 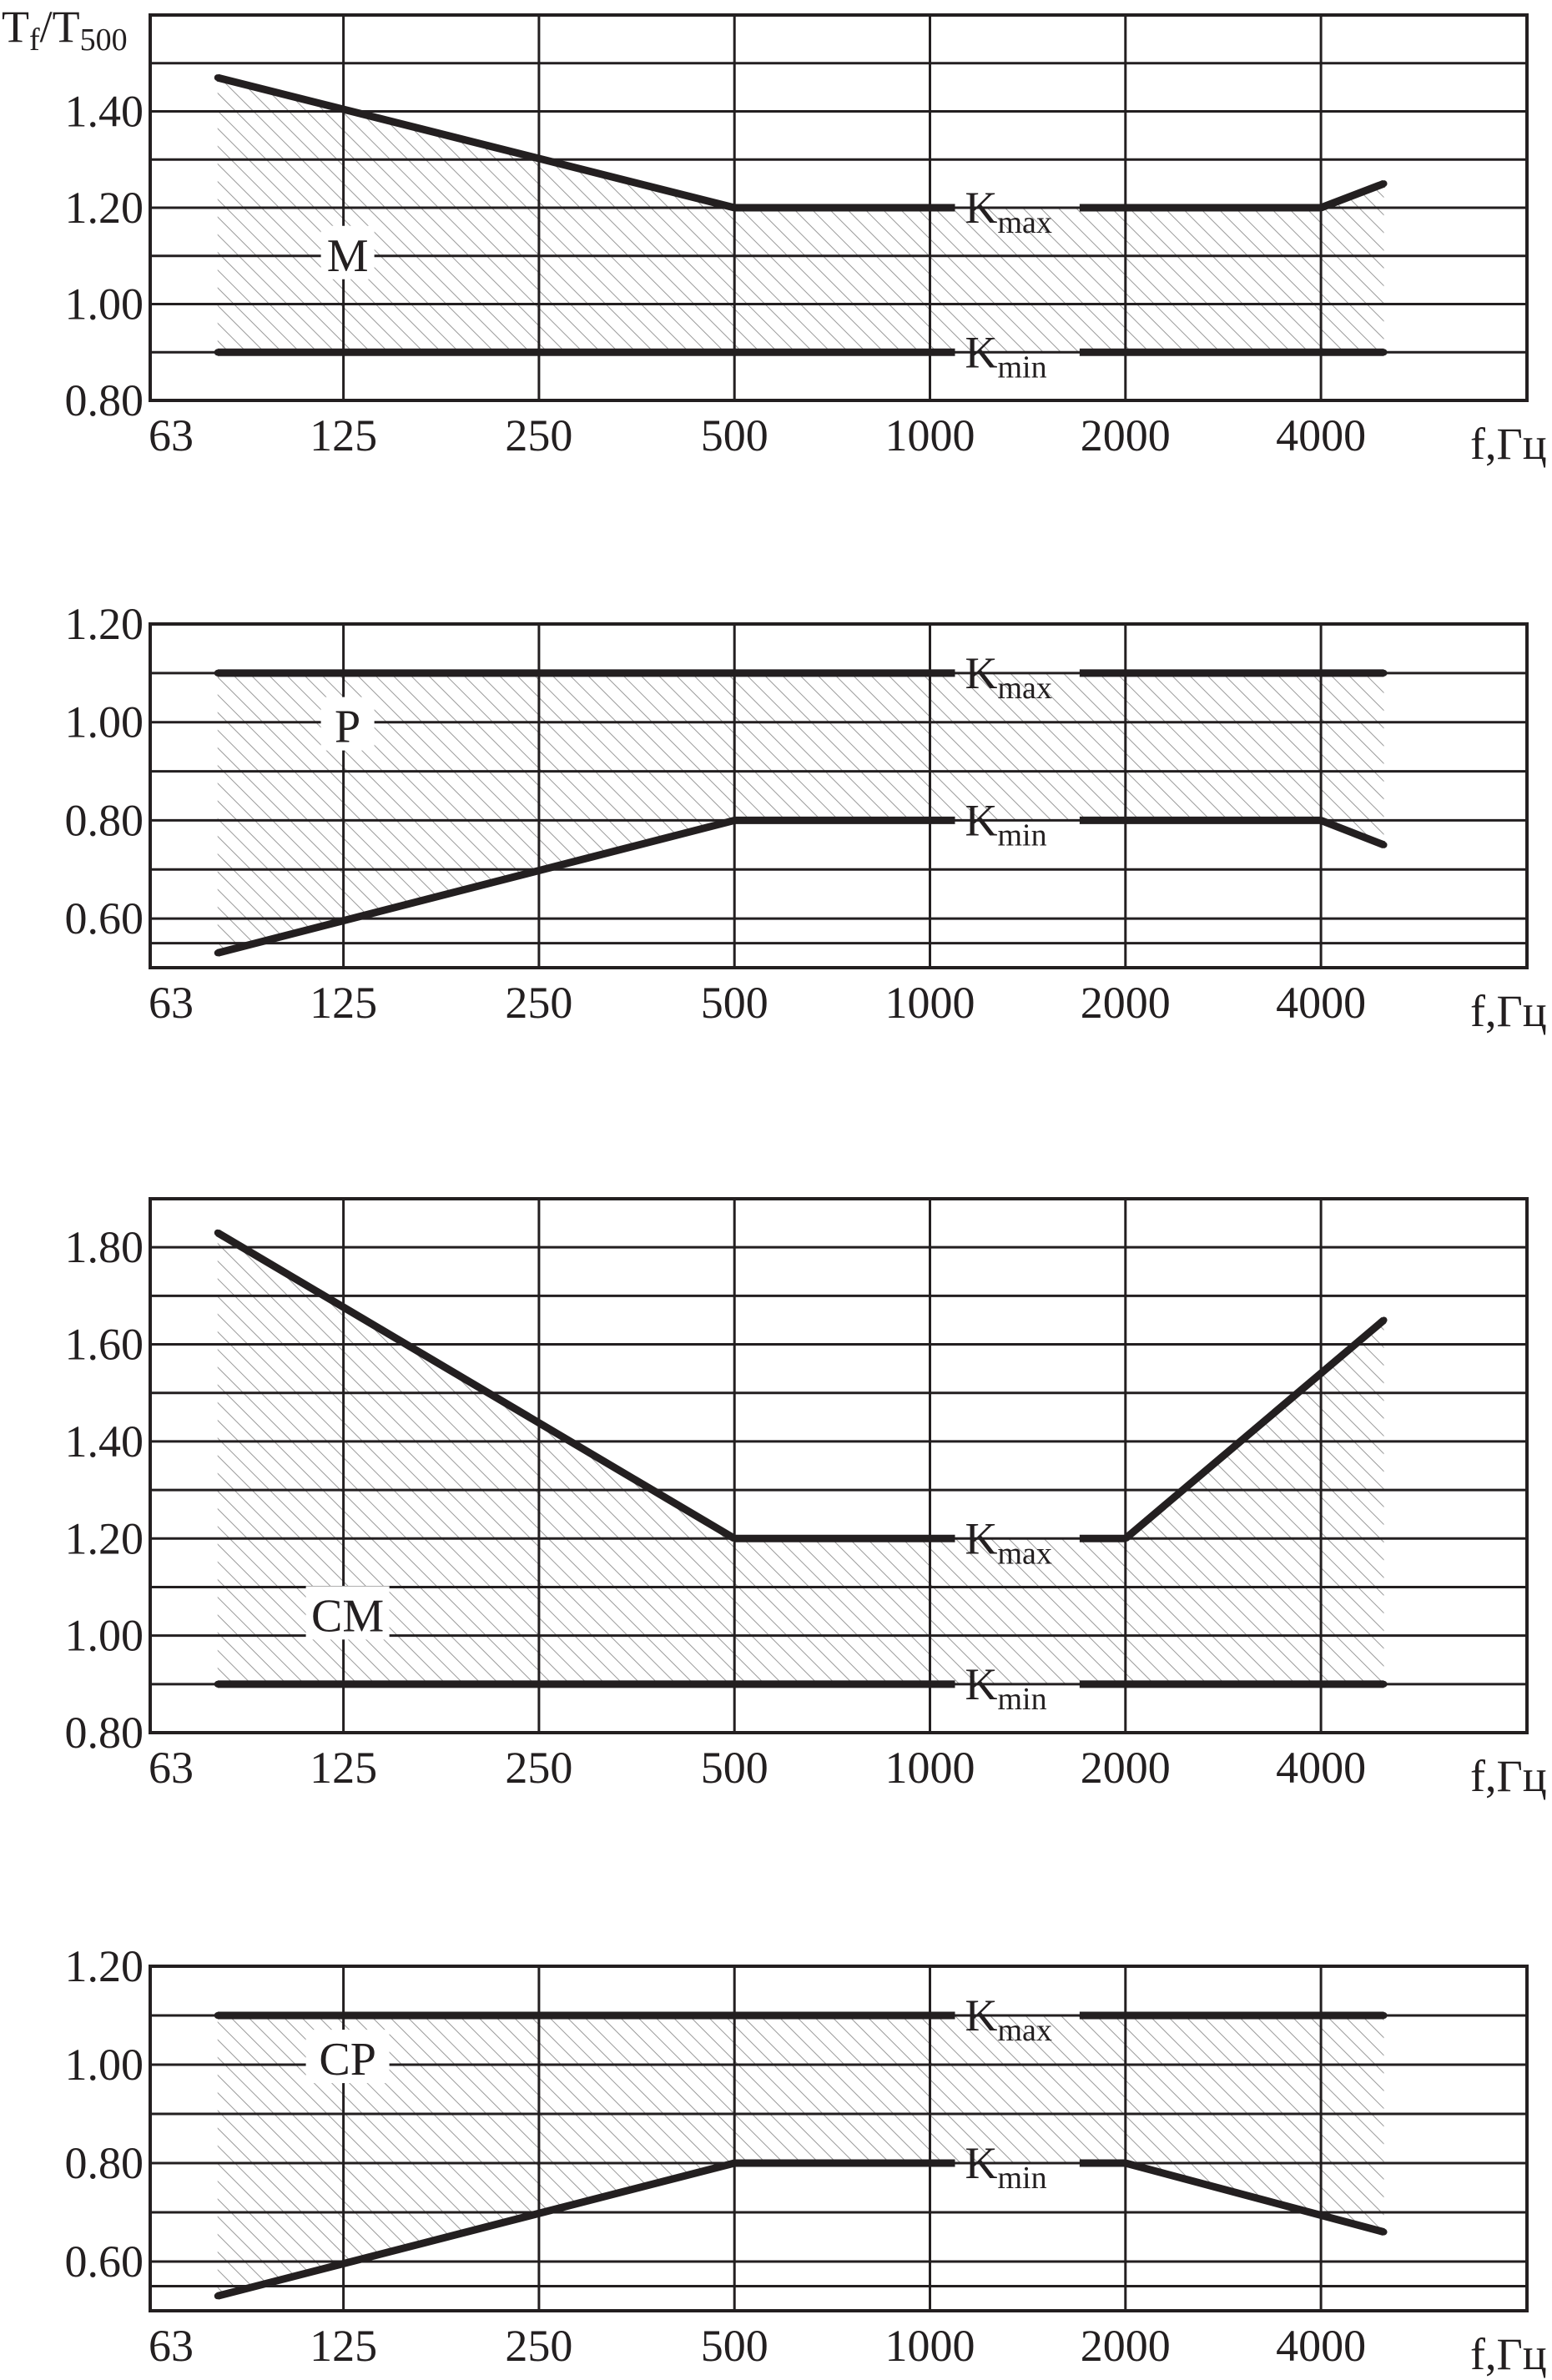 I want to click on panel-label: M, so click(x=348, y=256).